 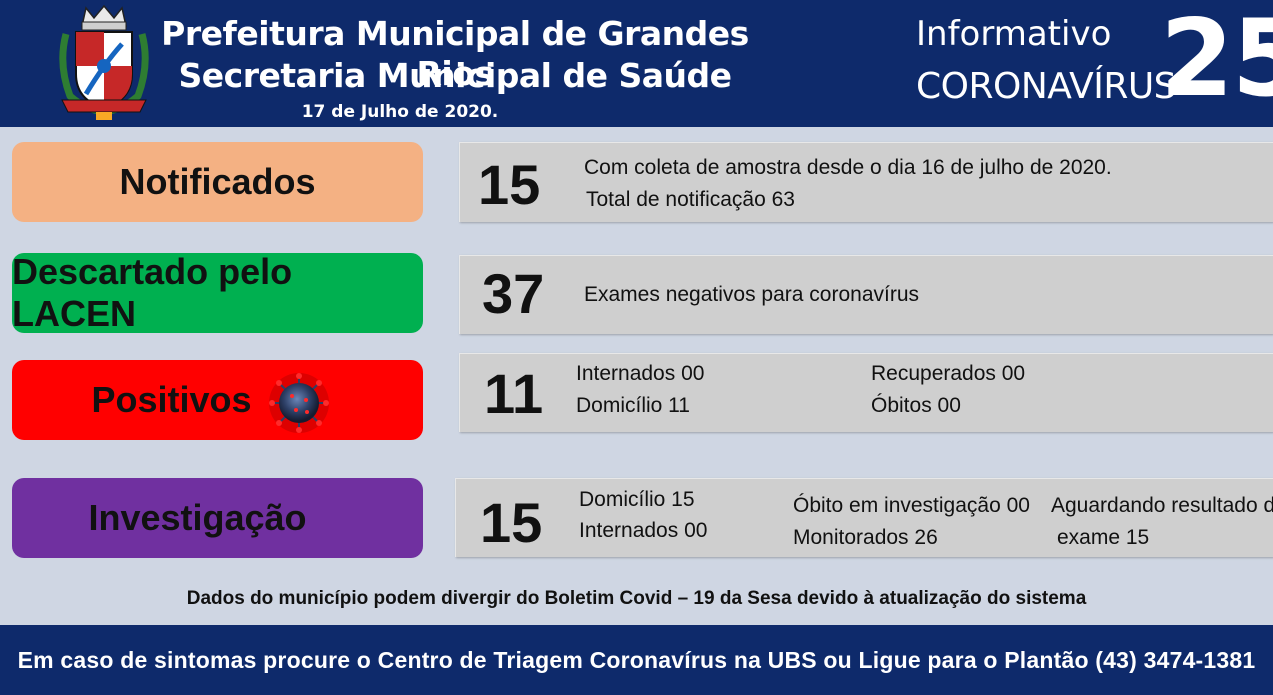 What do you see at coordinates (640, 373) in the screenshot?
I see `positivos-internados: Internados 00` at bounding box center [640, 373].